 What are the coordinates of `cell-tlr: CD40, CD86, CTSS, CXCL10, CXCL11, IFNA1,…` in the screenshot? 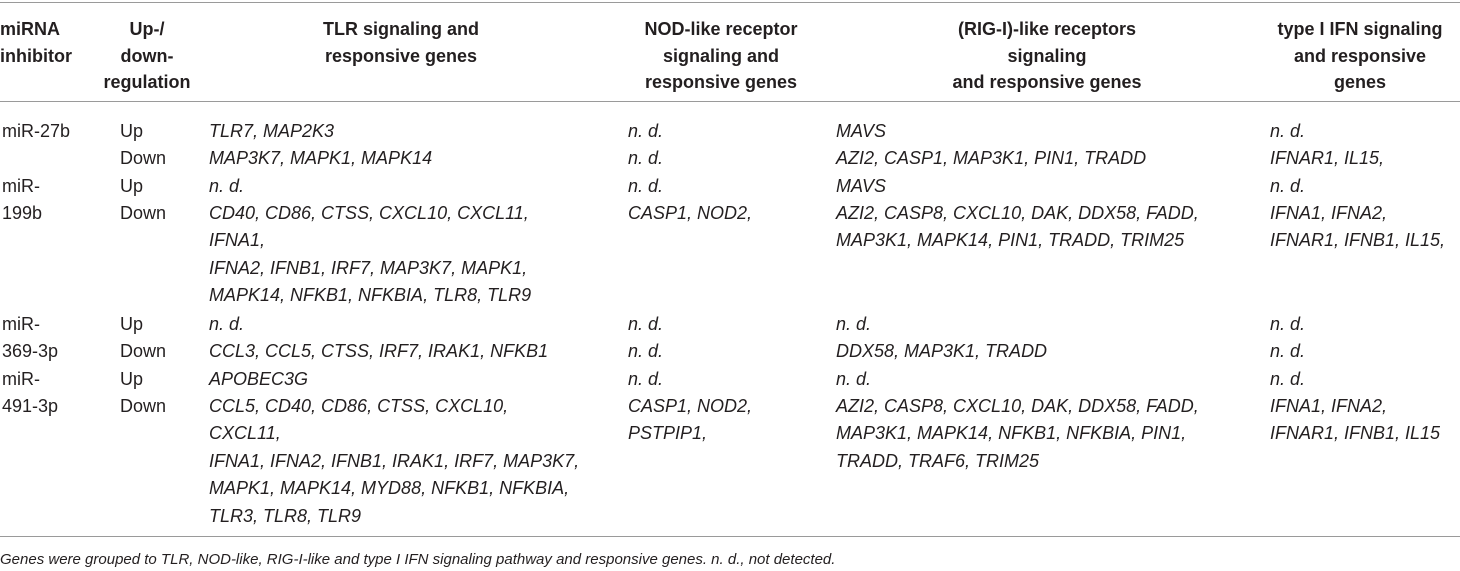 It's located at (370, 254).